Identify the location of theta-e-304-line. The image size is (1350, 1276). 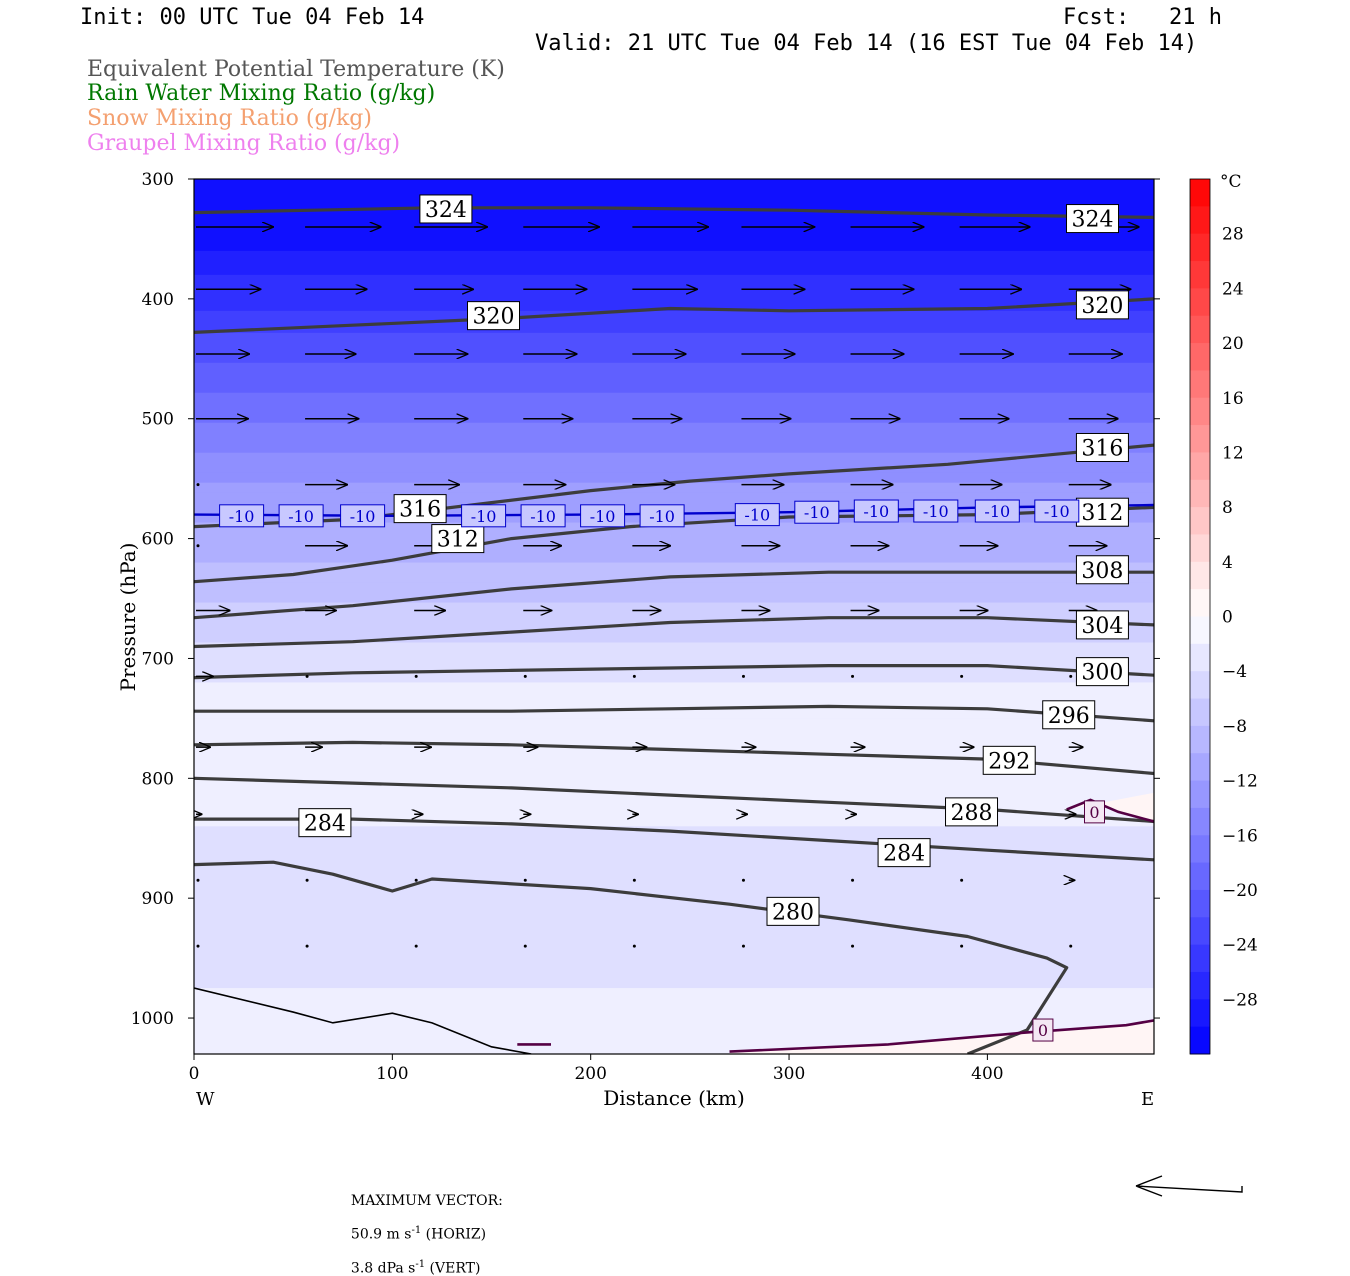
(674, 632).